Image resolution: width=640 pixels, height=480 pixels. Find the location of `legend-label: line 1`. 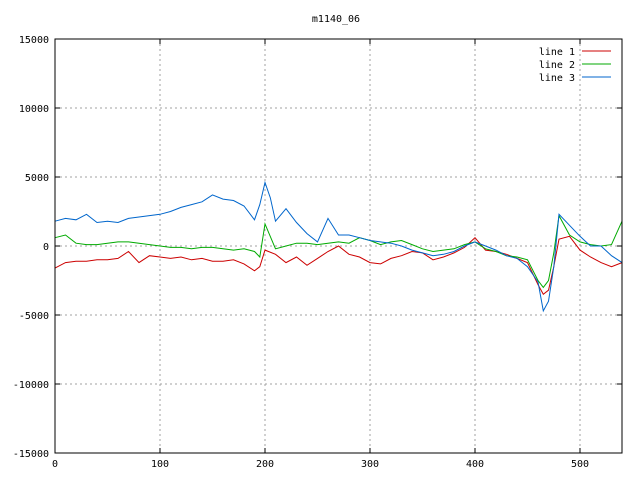

legend-label: line 1 is located at coordinates (557, 52).